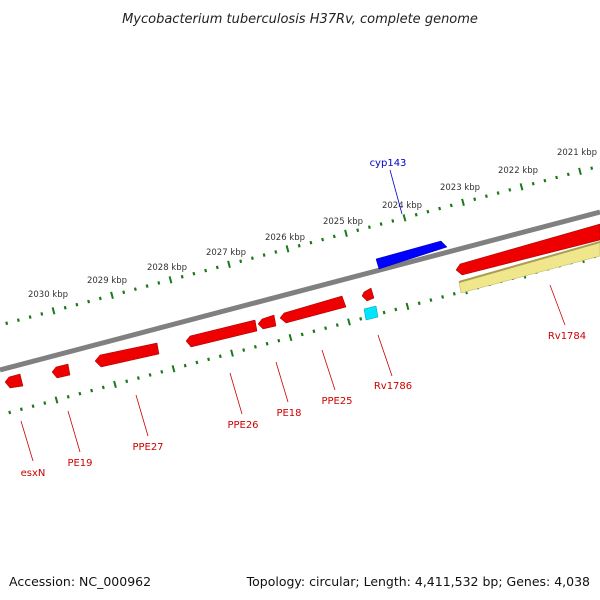 The width and height of the screenshot is (600, 600). I want to click on gene-label-ppe27: PPE27, so click(147, 447).